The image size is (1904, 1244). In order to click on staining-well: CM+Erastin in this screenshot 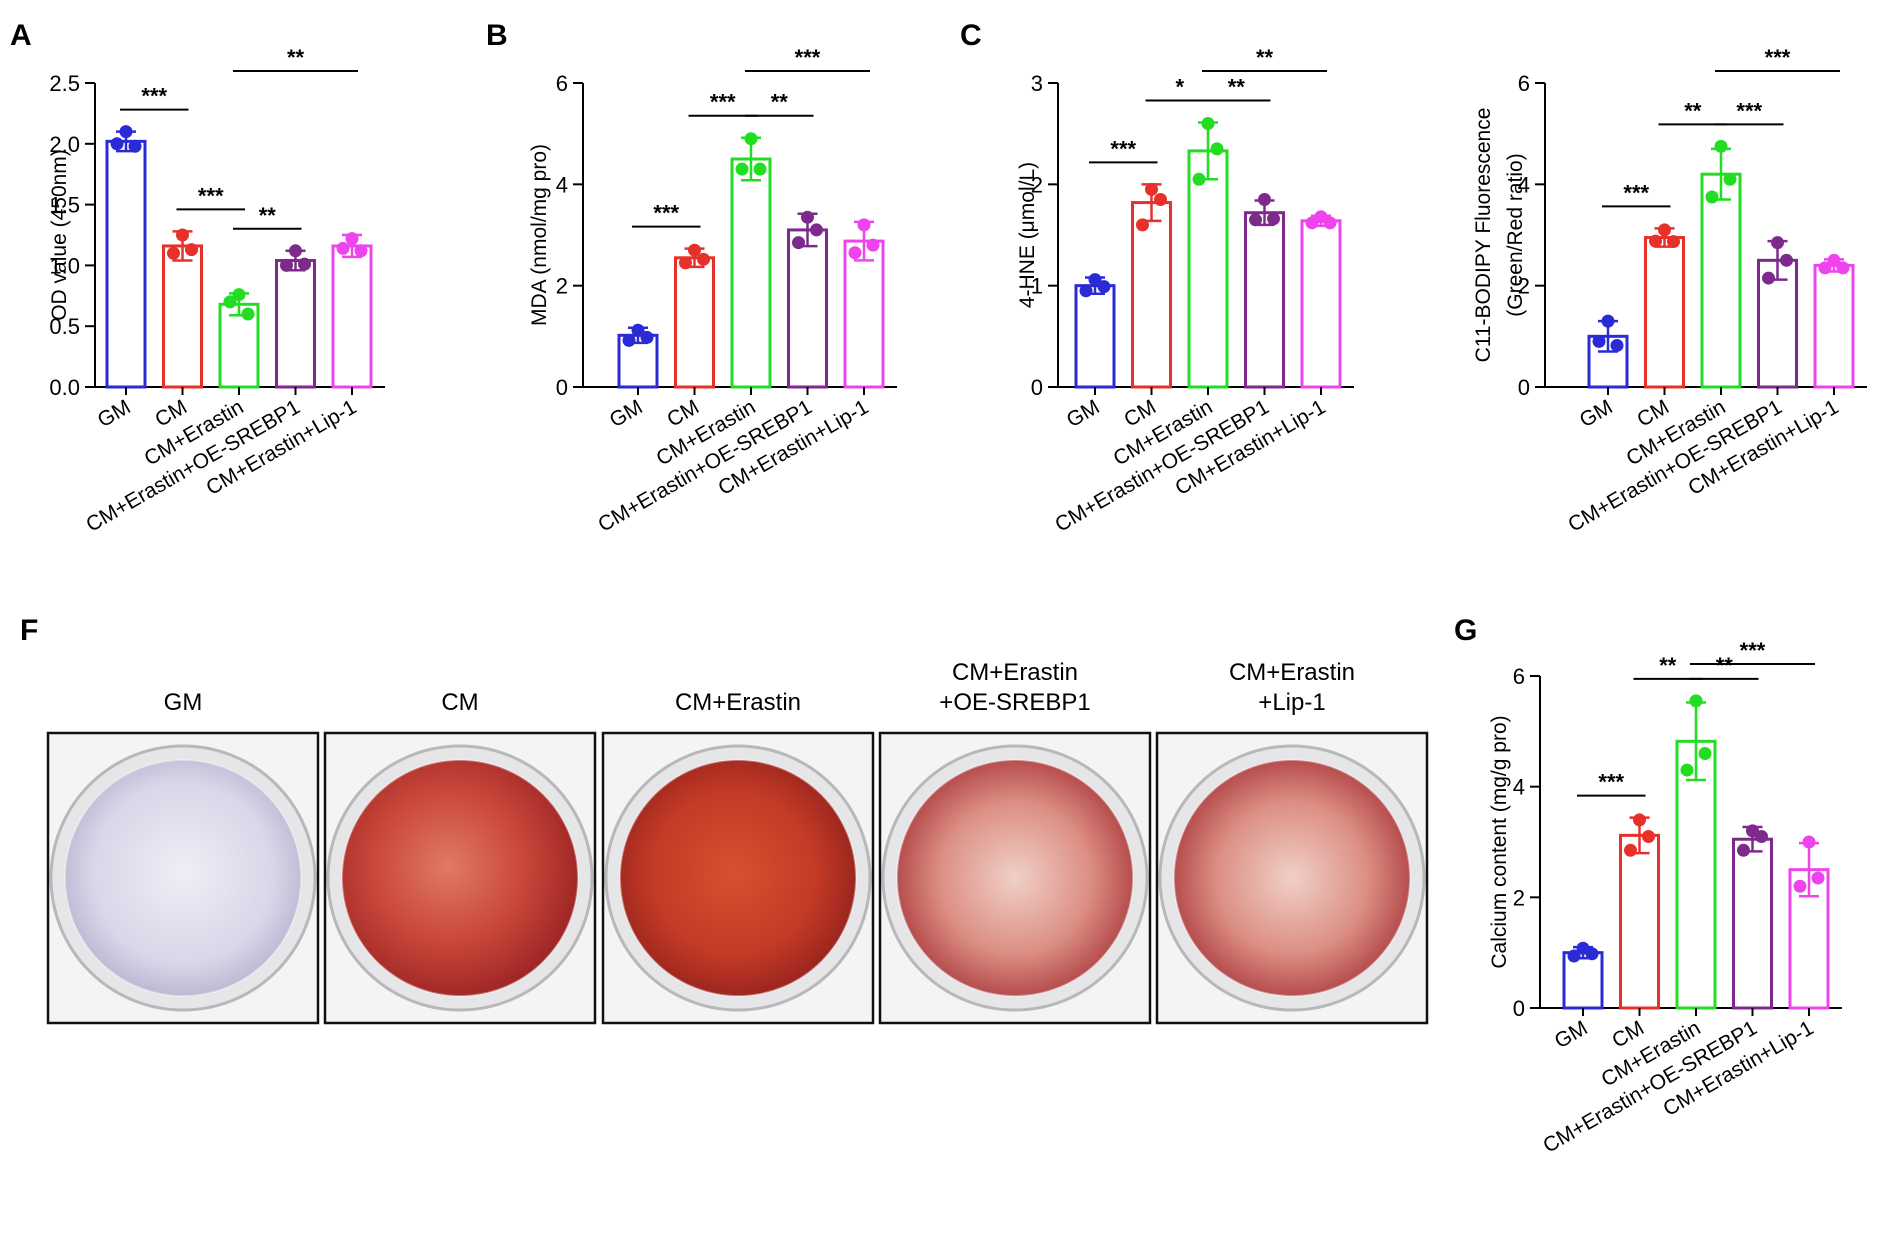, I will do `click(738, 857)`.